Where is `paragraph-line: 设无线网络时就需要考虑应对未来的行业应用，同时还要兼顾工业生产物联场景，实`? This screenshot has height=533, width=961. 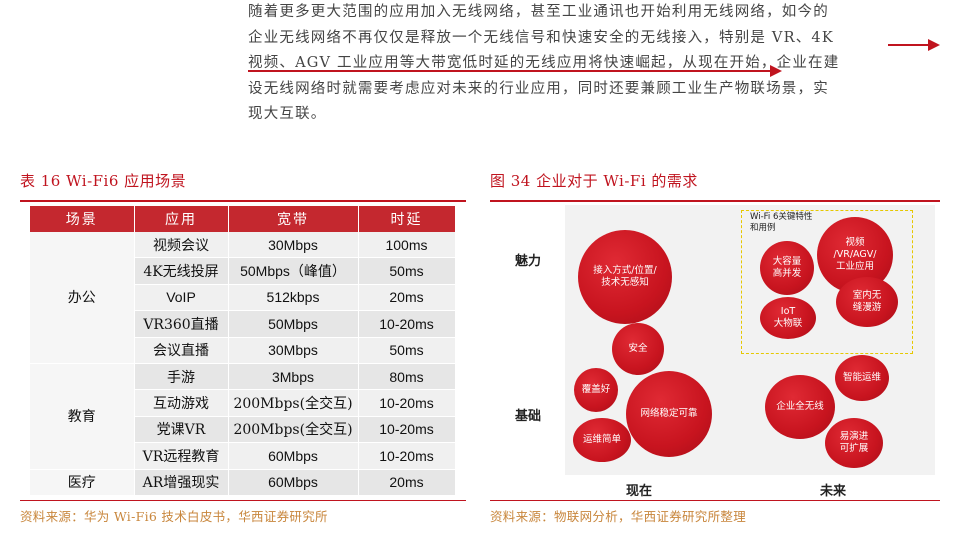
paragraph-line: 设无线网络时就需要考虑应对未来的行业应用，同时还要兼顾工业生产物联场景，实 is located at coordinates (538, 88).